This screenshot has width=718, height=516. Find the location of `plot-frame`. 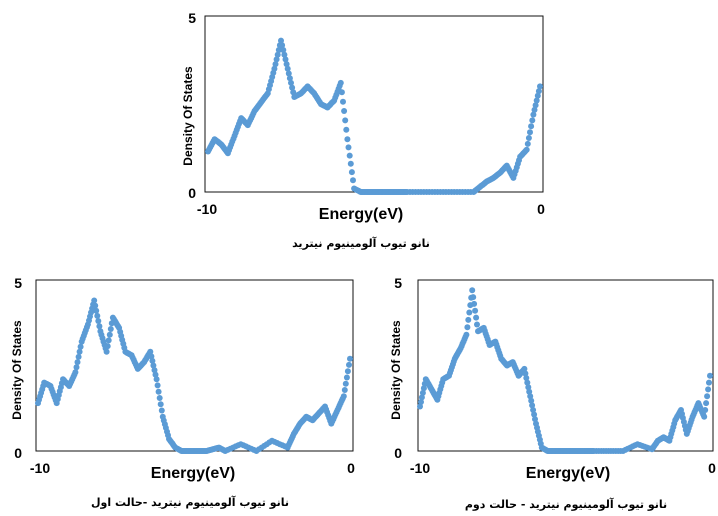

plot-frame is located at coordinates (194, 365).